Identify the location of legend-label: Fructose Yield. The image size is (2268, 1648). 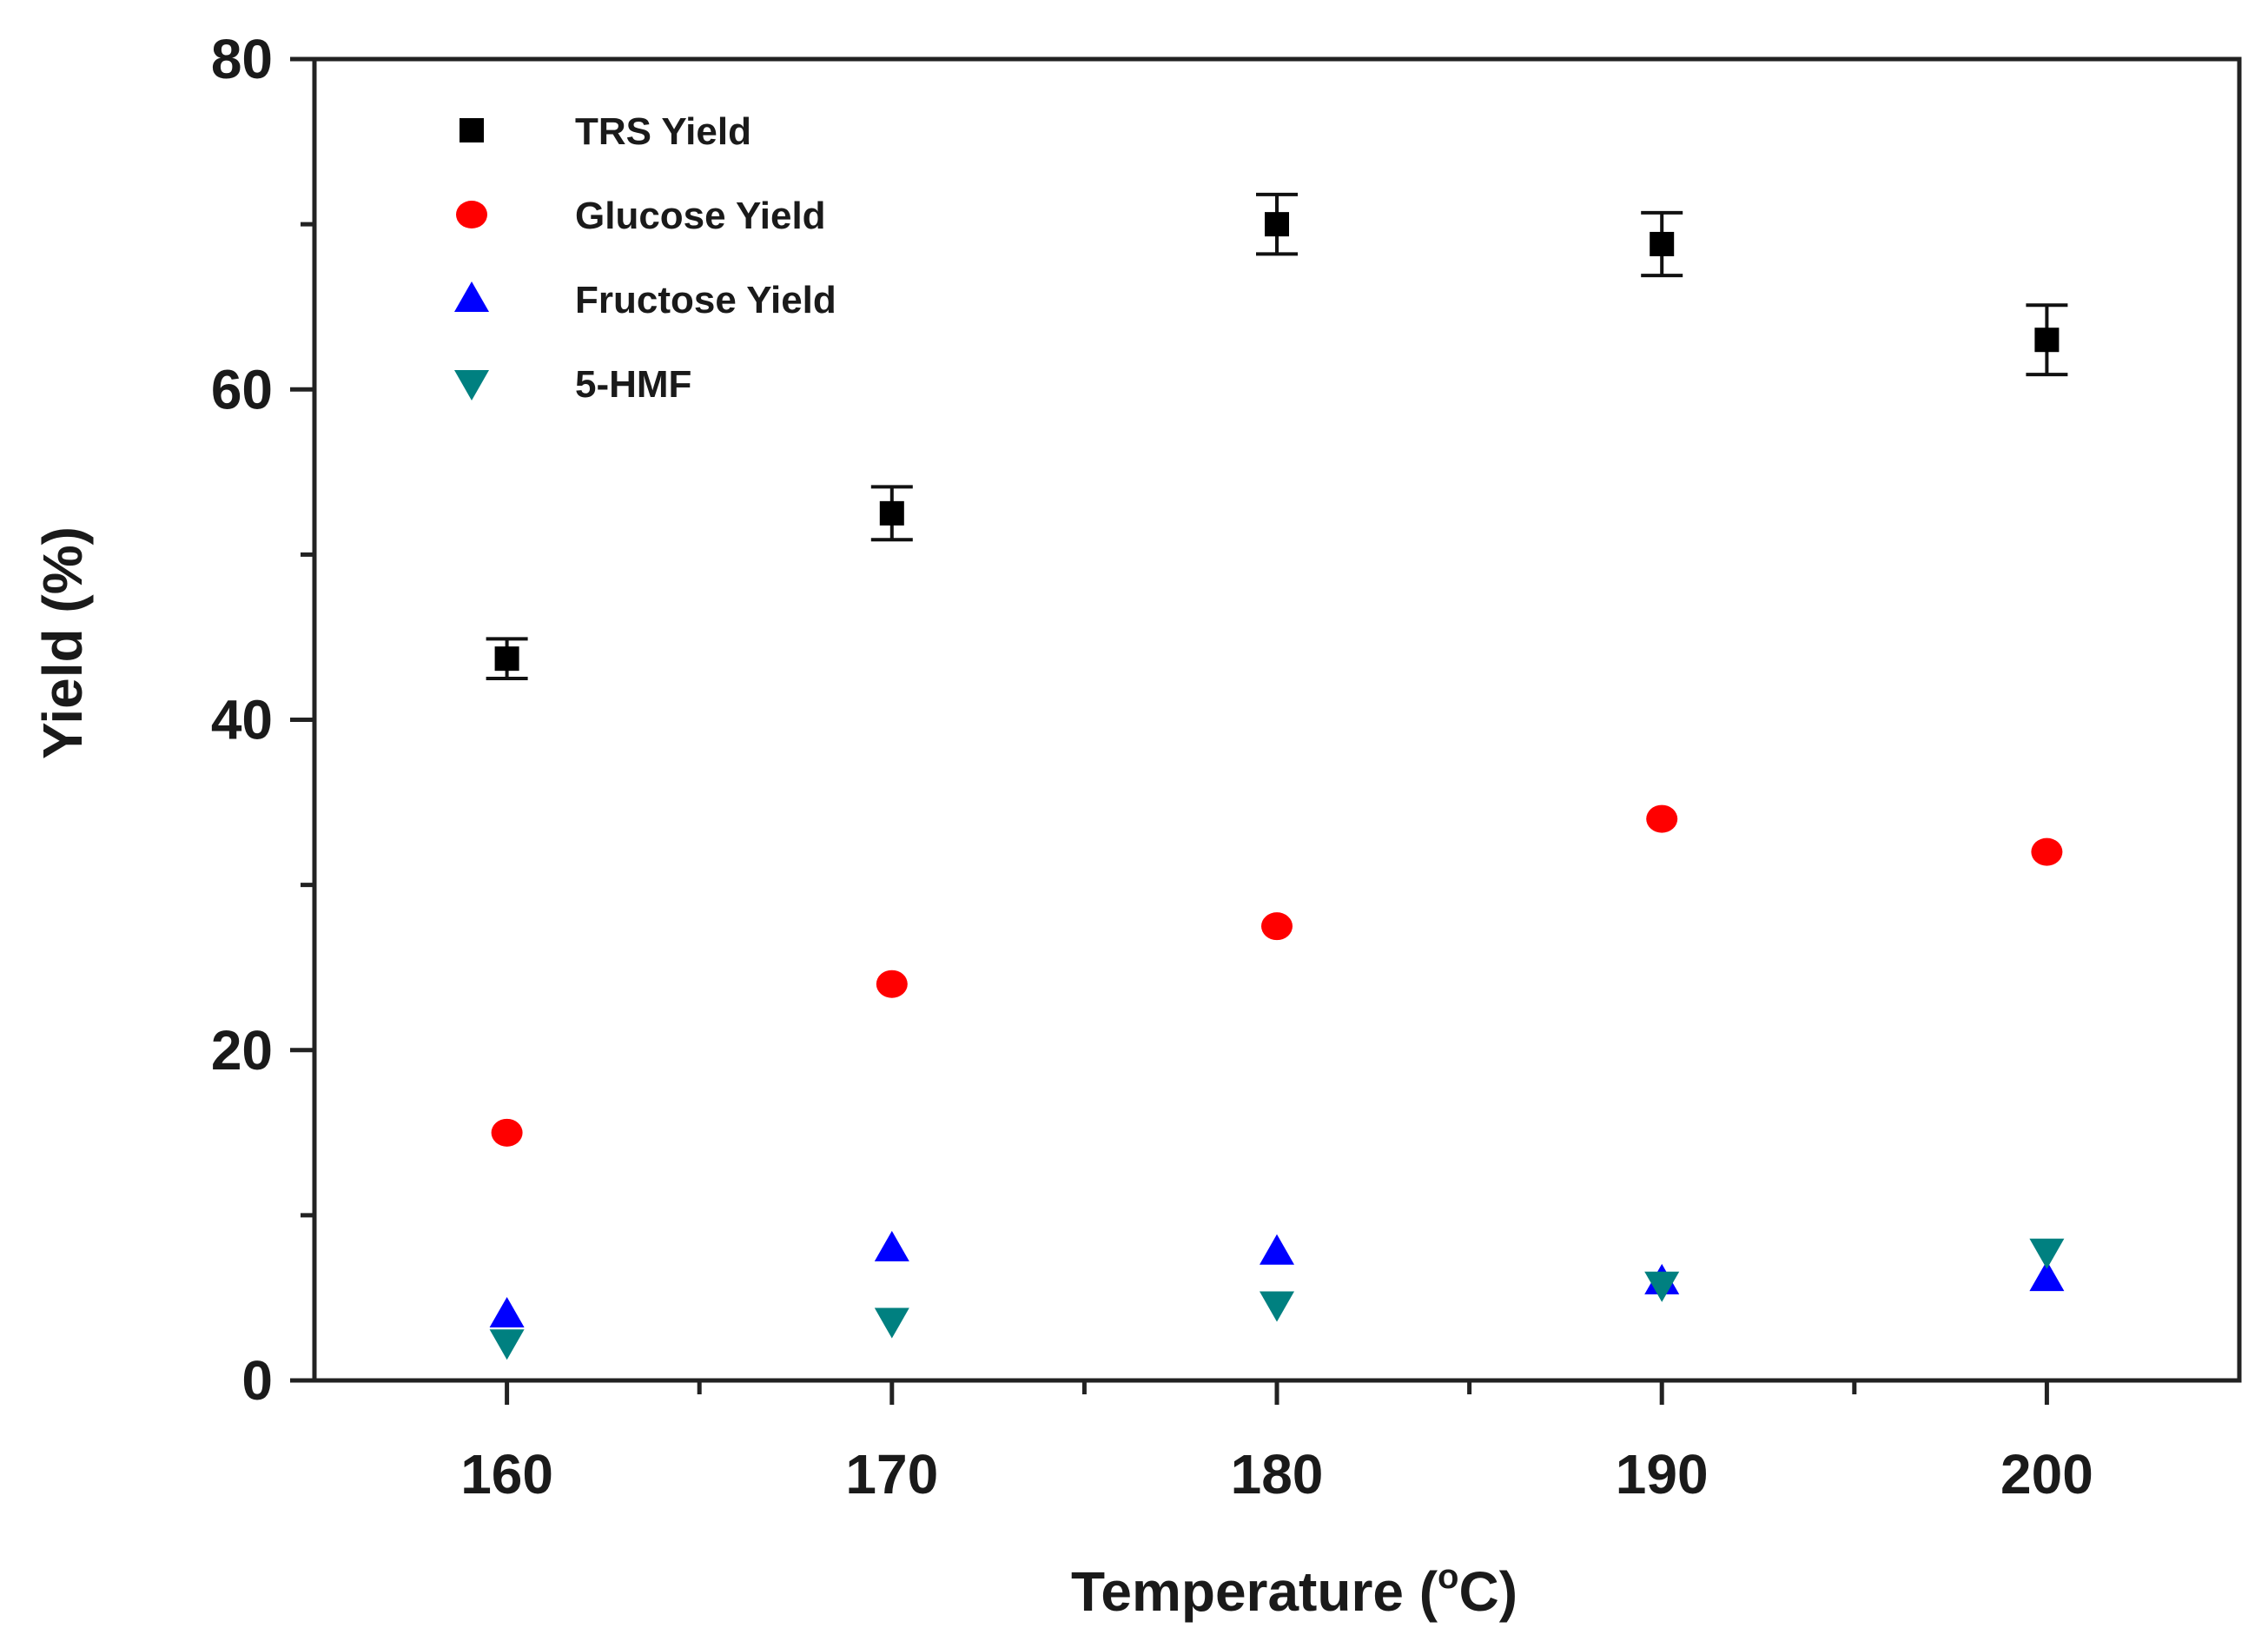
(705, 300).